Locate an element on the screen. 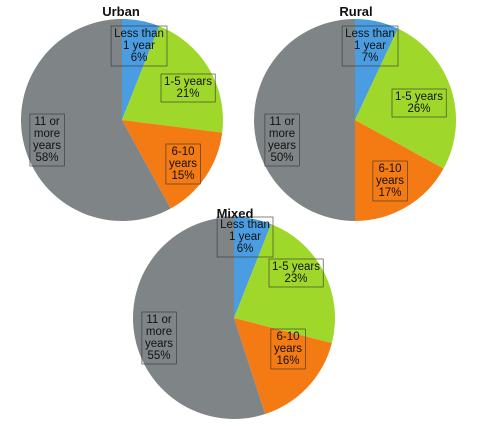  slice-label: 1-5 years 23% is located at coordinates (296, 273).